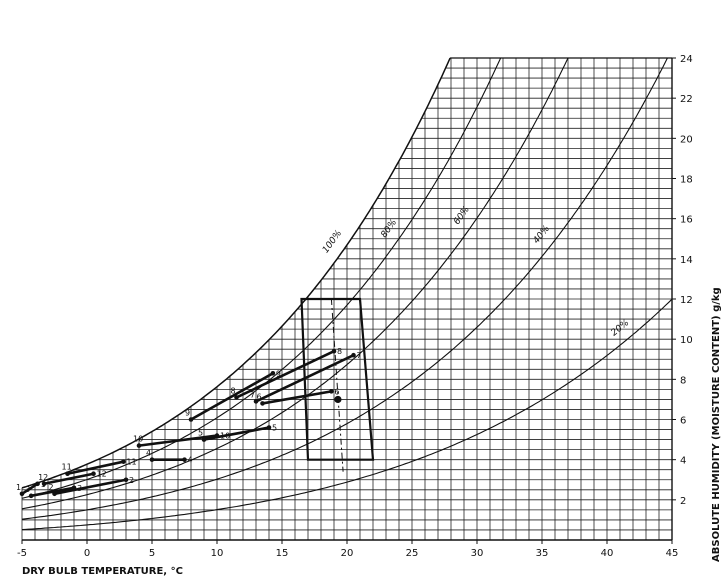  I want to click on y-tick-label: 4, so click(683, 461).